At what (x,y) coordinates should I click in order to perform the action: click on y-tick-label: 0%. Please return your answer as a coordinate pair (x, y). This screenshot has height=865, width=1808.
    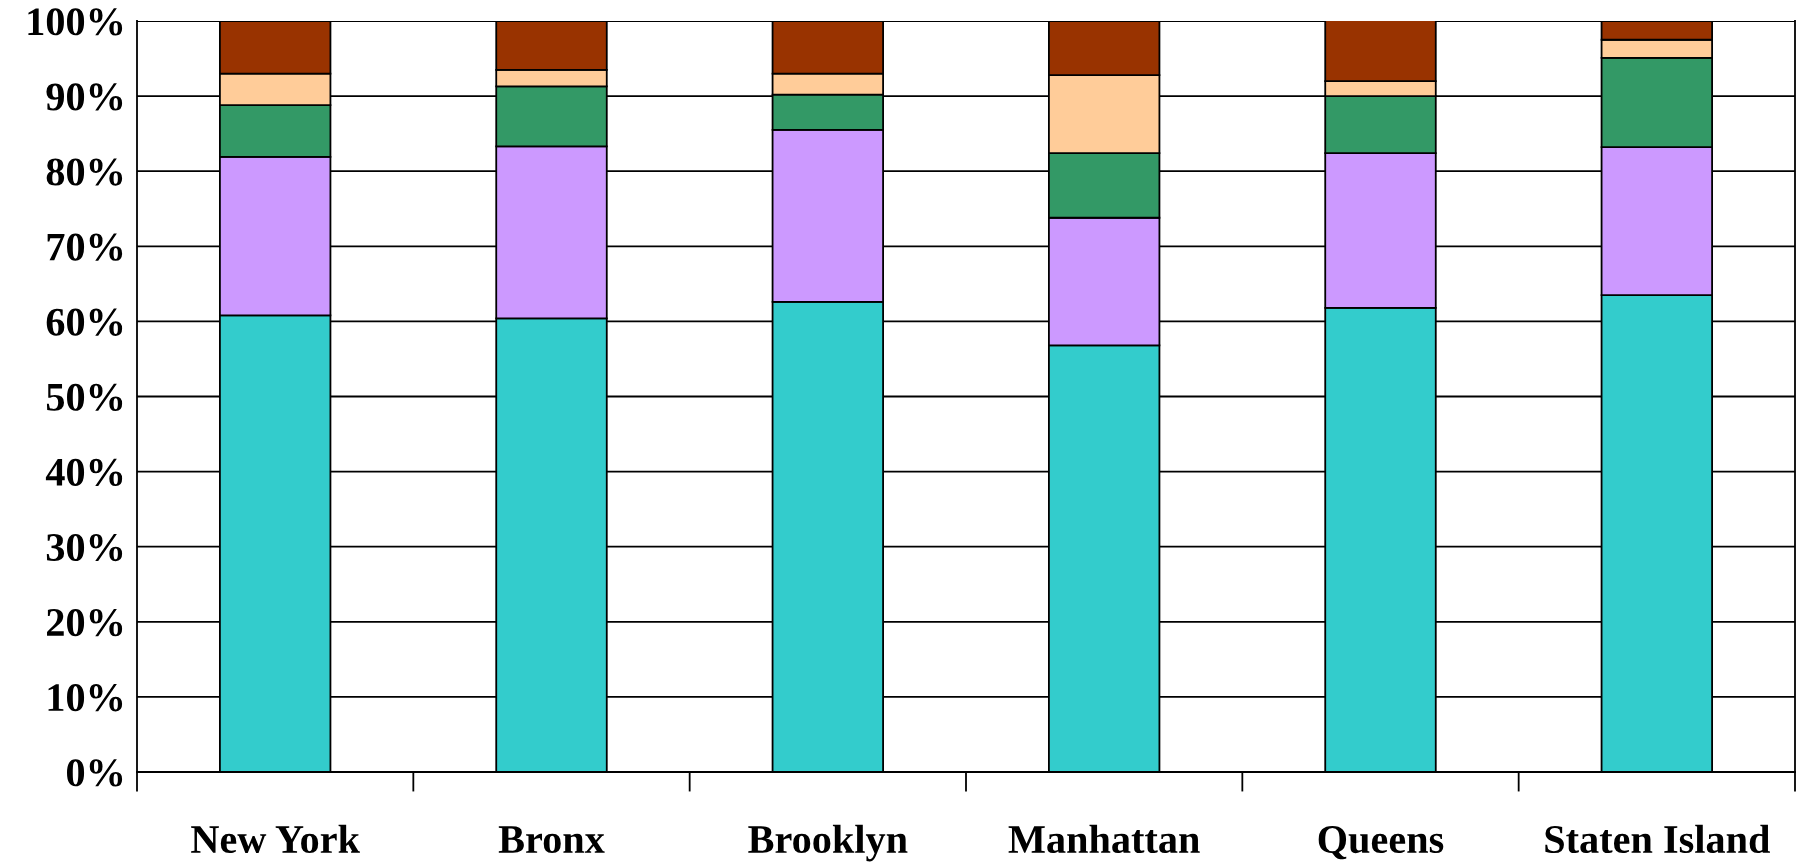
    Looking at the image, I should click on (95, 773).